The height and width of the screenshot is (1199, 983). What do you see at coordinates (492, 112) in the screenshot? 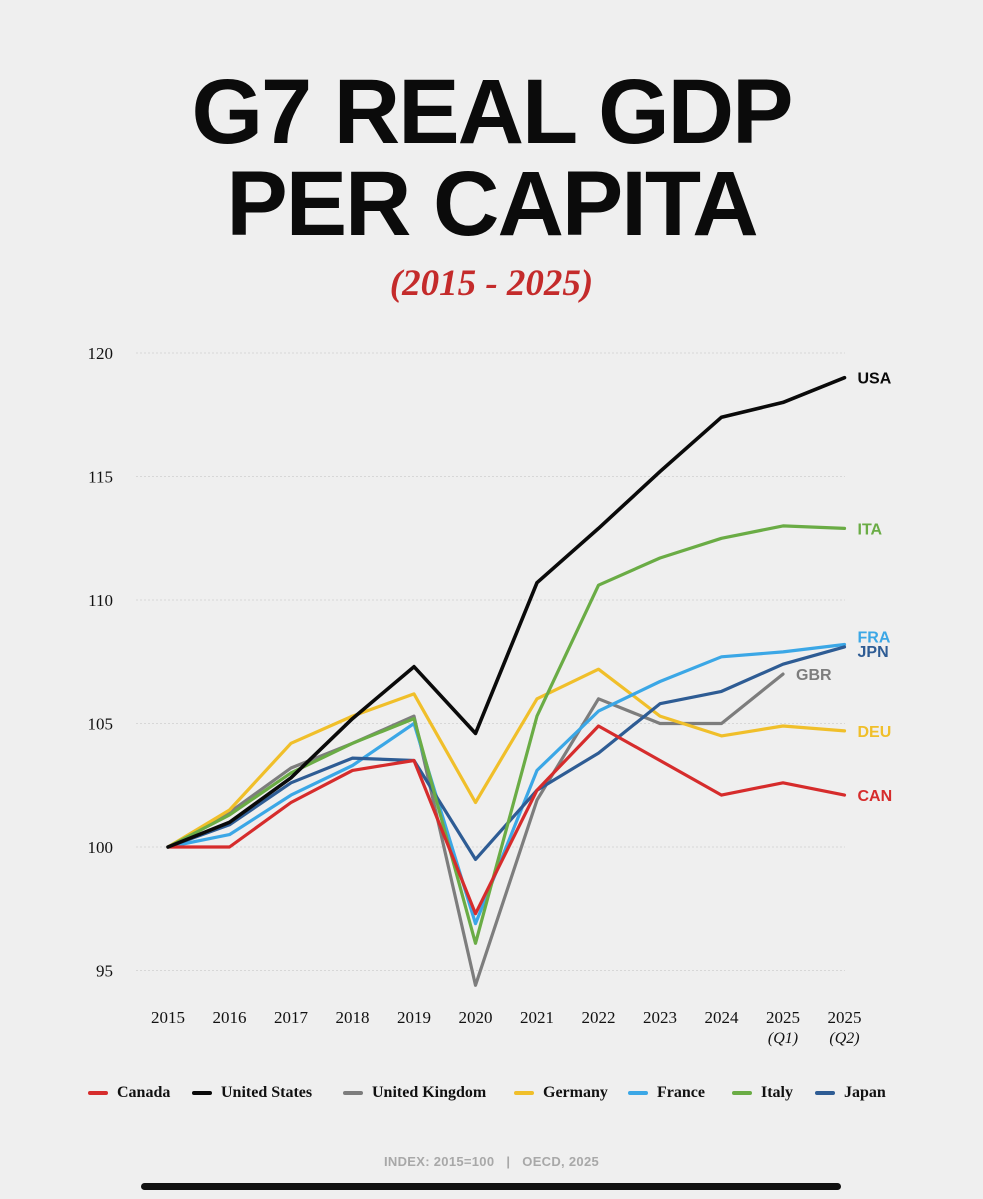
I see `title-line-1: G7 REAL GDP` at bounding box center [492, 112].